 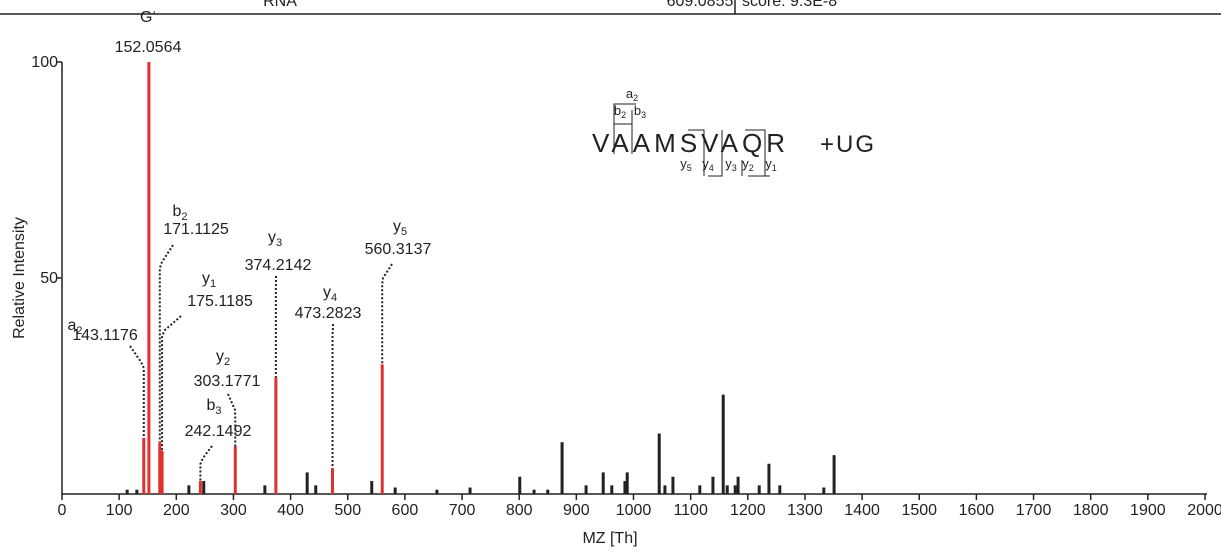 I want to click on ion-label: b2, so click(x=179, y=213).